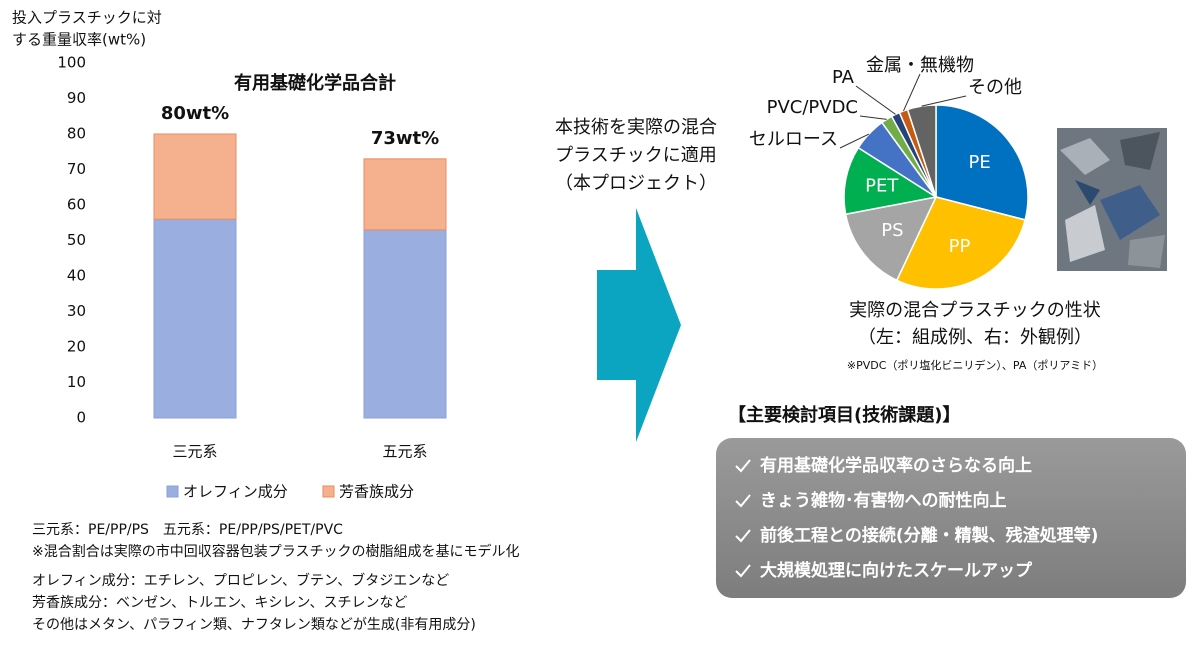 The width and height of the screenshot is (1197, 650). Describe the element at coordinates (636, 155) in the screenshot. I see `arrow-text: プラスチックに適用` at that location.